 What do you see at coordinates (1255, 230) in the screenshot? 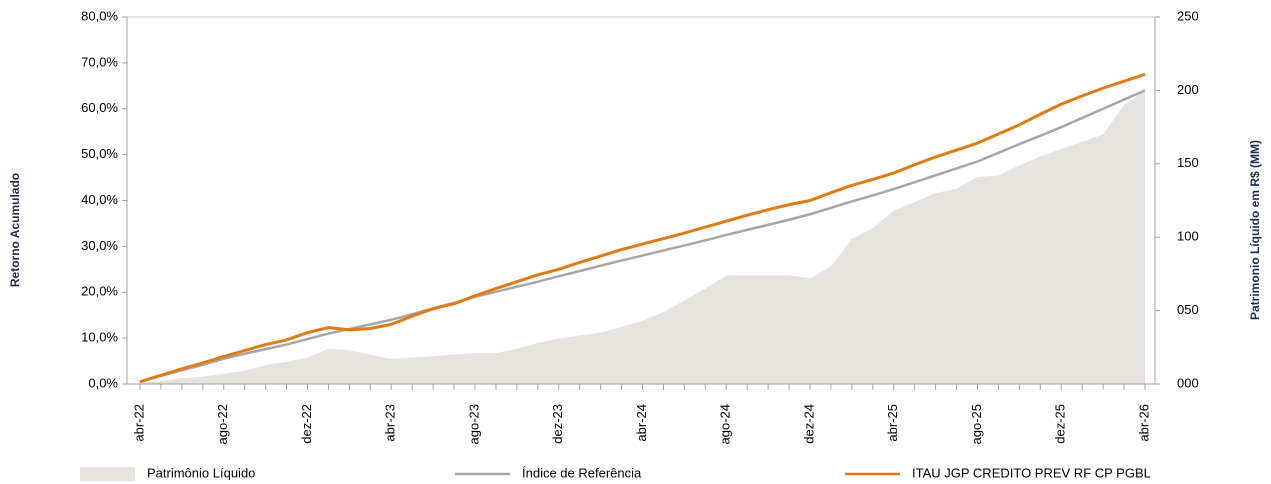
I see `y2-axis-title: Patrimonio Líquido em R$ (MM)` at bounding box center [1255, 230].